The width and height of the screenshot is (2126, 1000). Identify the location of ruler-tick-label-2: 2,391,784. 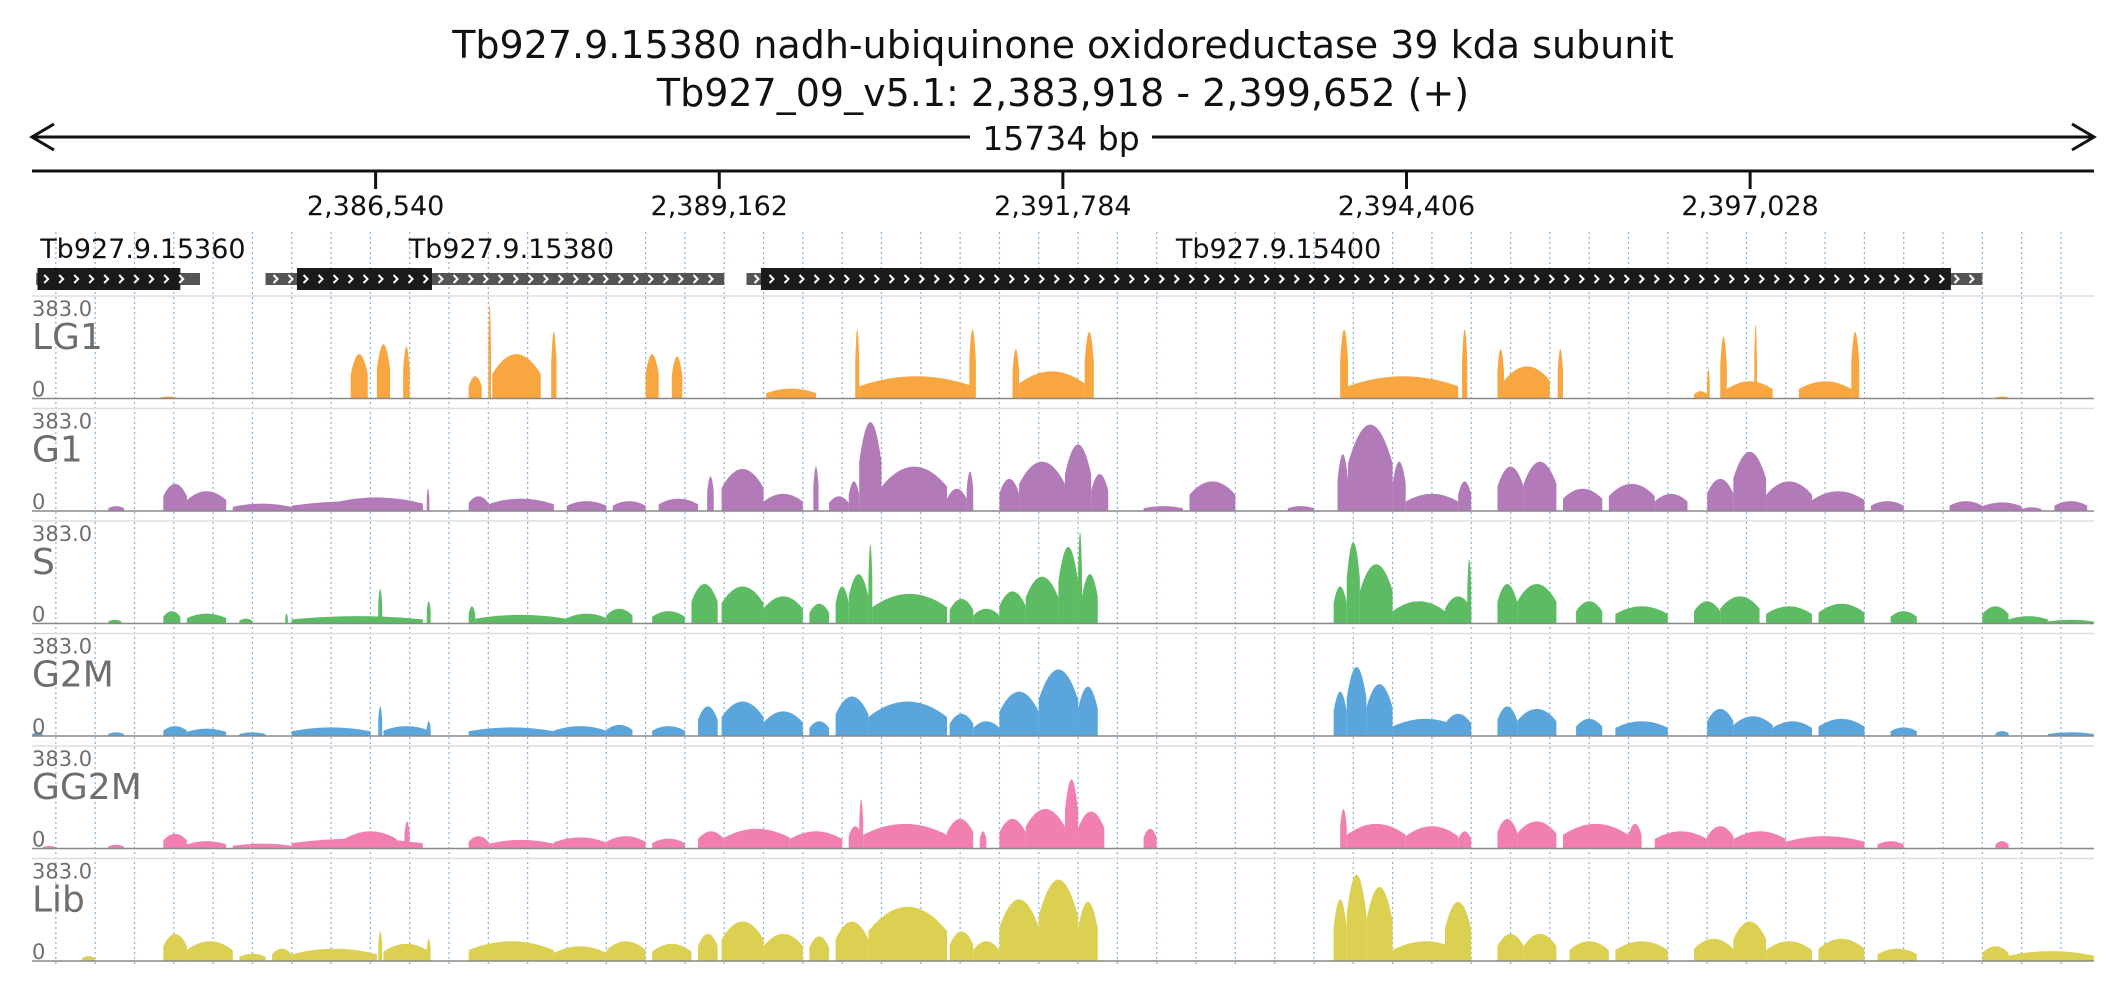
(1062, 206).